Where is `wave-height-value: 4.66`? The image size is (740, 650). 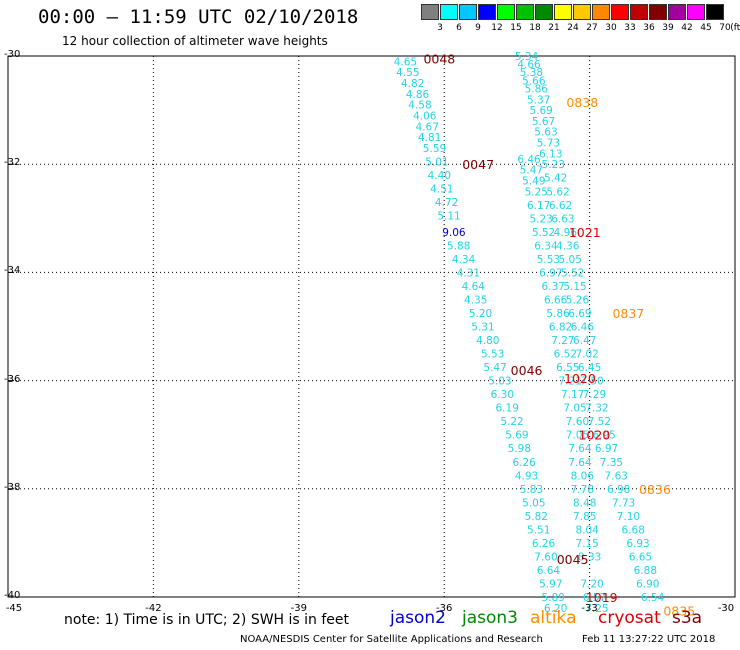
wave-height-value: 4.66 is located at coordinates (529, 65).